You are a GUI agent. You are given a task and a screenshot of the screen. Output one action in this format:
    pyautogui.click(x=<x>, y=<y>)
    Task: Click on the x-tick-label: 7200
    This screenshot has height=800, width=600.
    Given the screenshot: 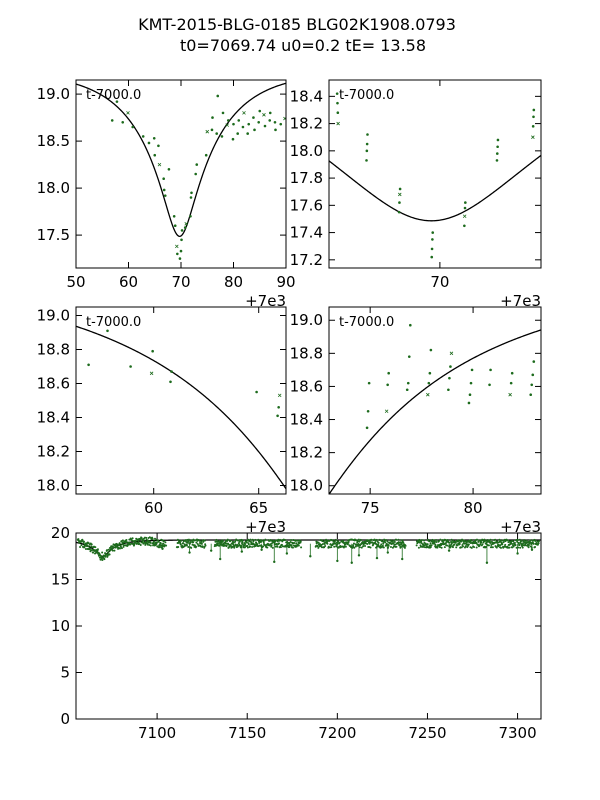 What is the action you would take?
    pyautogui.click(x=337, y=733)
    